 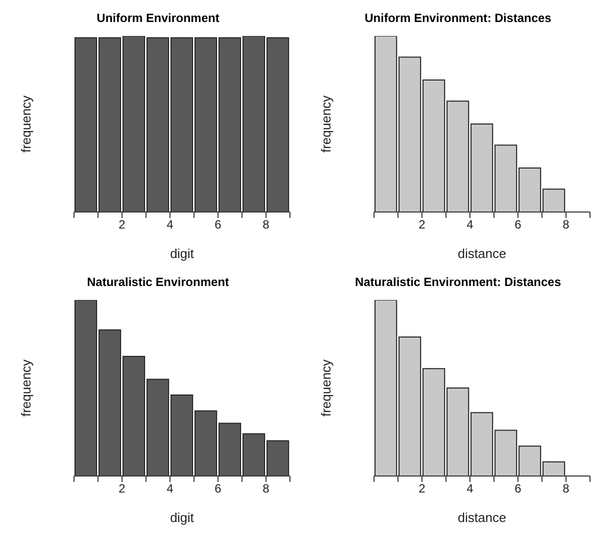 What do you see at coordinates (158, 18) in the screenshot?
I see `chart-title: Uniform Environment` at bounding box center [158, 18].